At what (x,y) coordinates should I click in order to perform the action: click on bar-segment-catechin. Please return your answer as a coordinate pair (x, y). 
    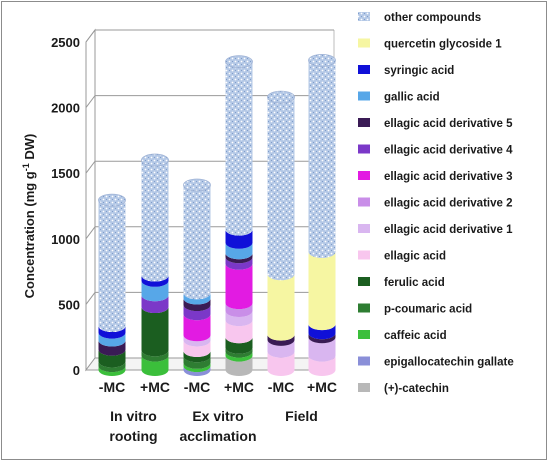
    Looking at the image, I should click on (239, 365).